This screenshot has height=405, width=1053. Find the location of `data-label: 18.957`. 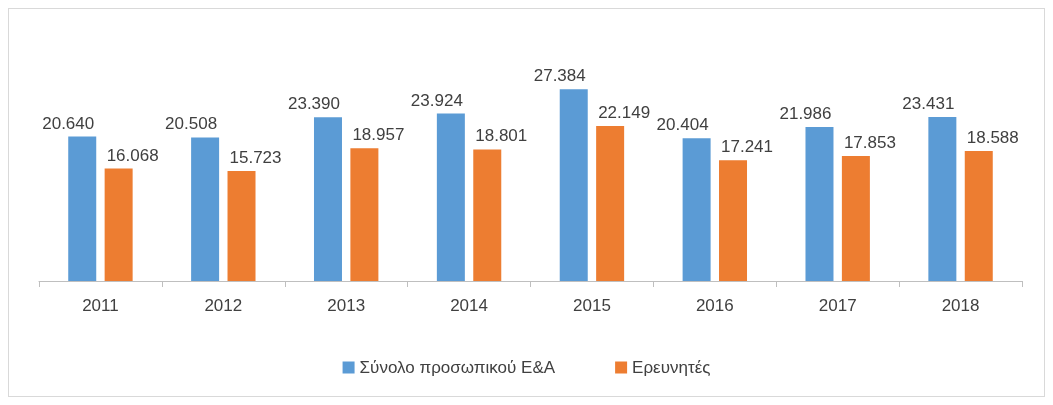

data-label: 18.957 is located at coordinates (378, 135).